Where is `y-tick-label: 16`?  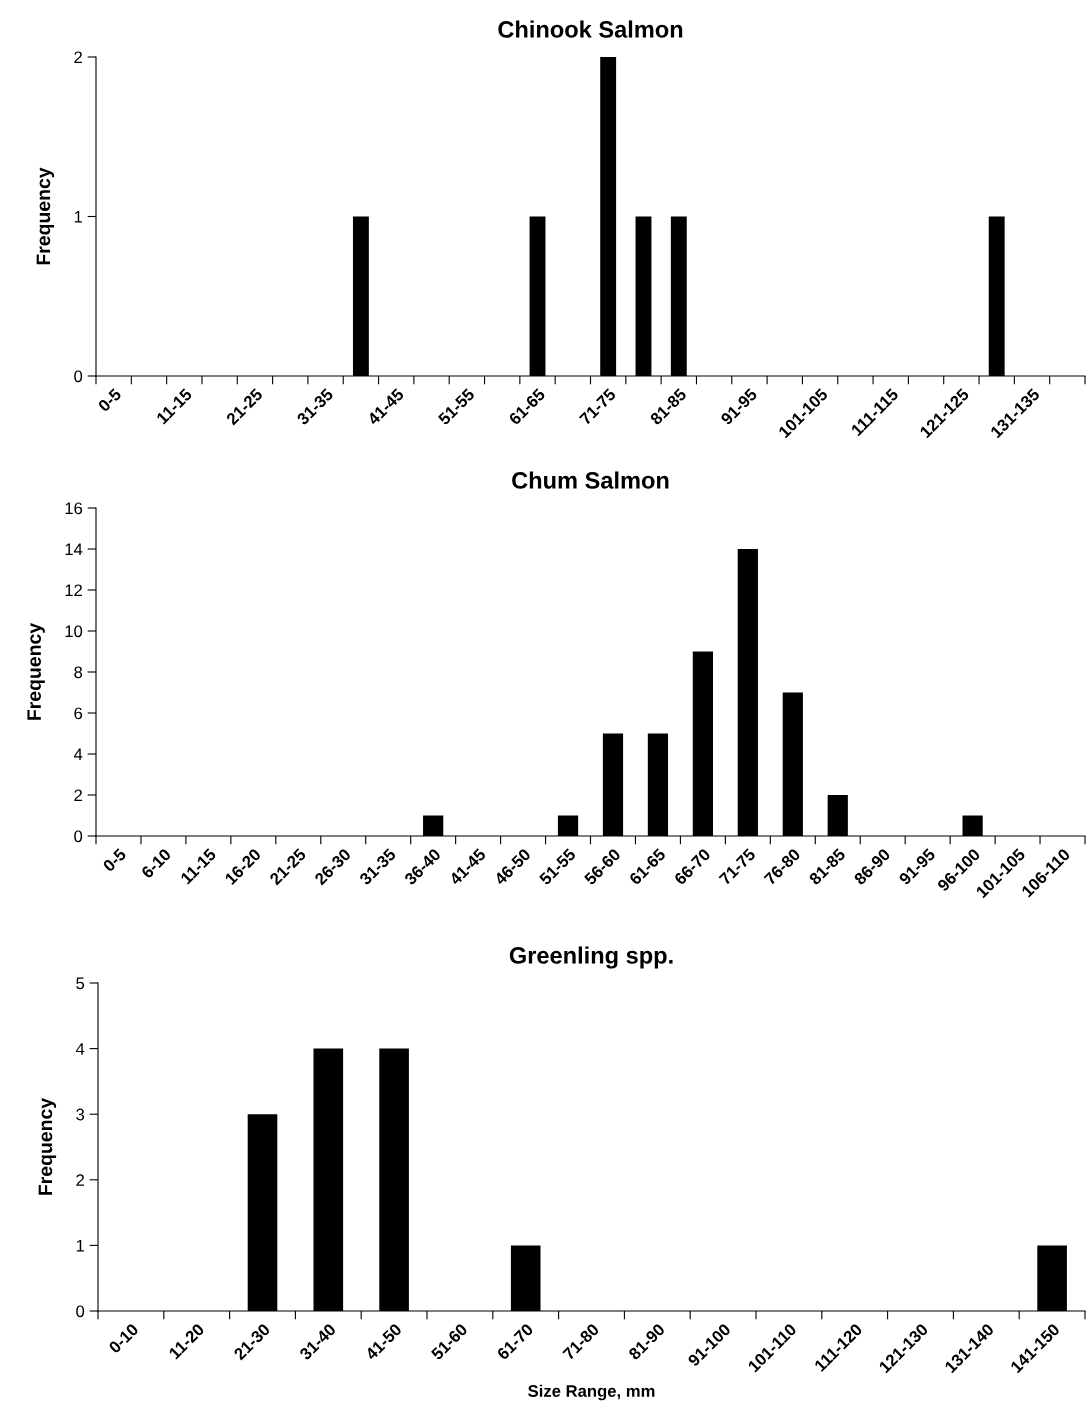 y-tick-label: 16 is located at coordinates (74, 508).